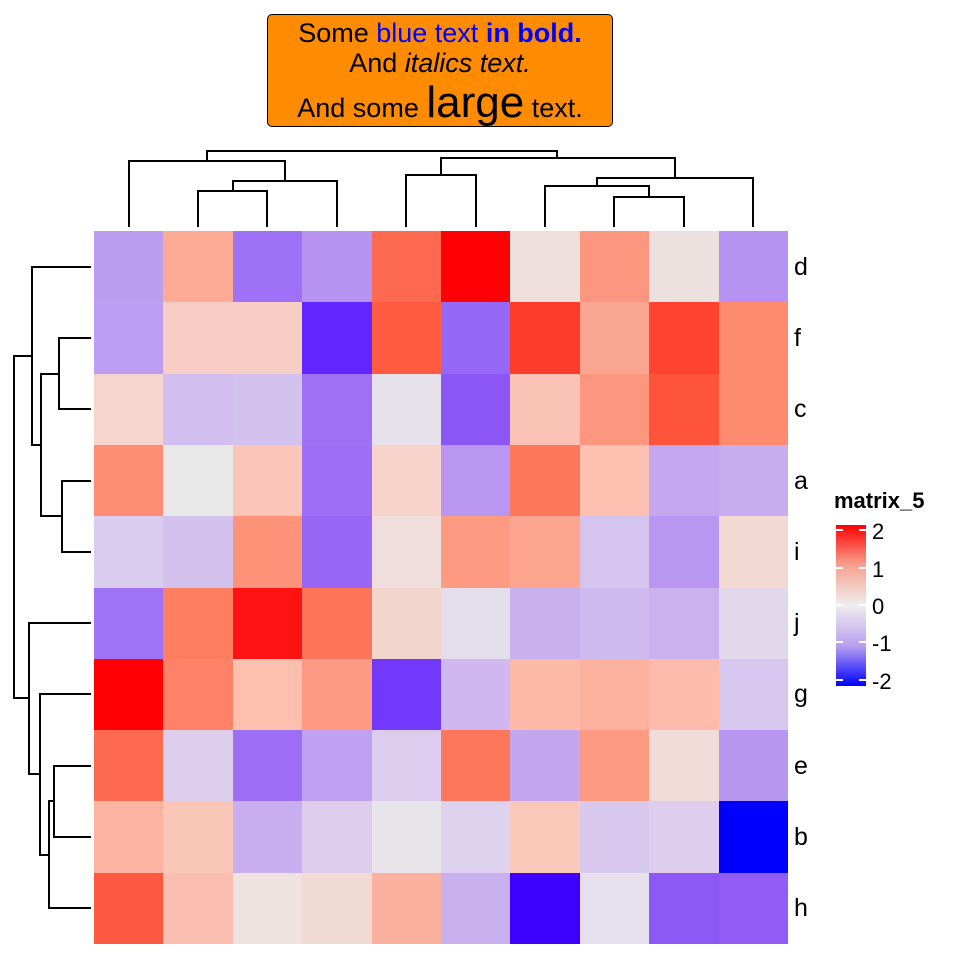  What do you see at coordinates (797, 552) in the screenshot?
I see `row-label: i` at bounding box center [797, 552].